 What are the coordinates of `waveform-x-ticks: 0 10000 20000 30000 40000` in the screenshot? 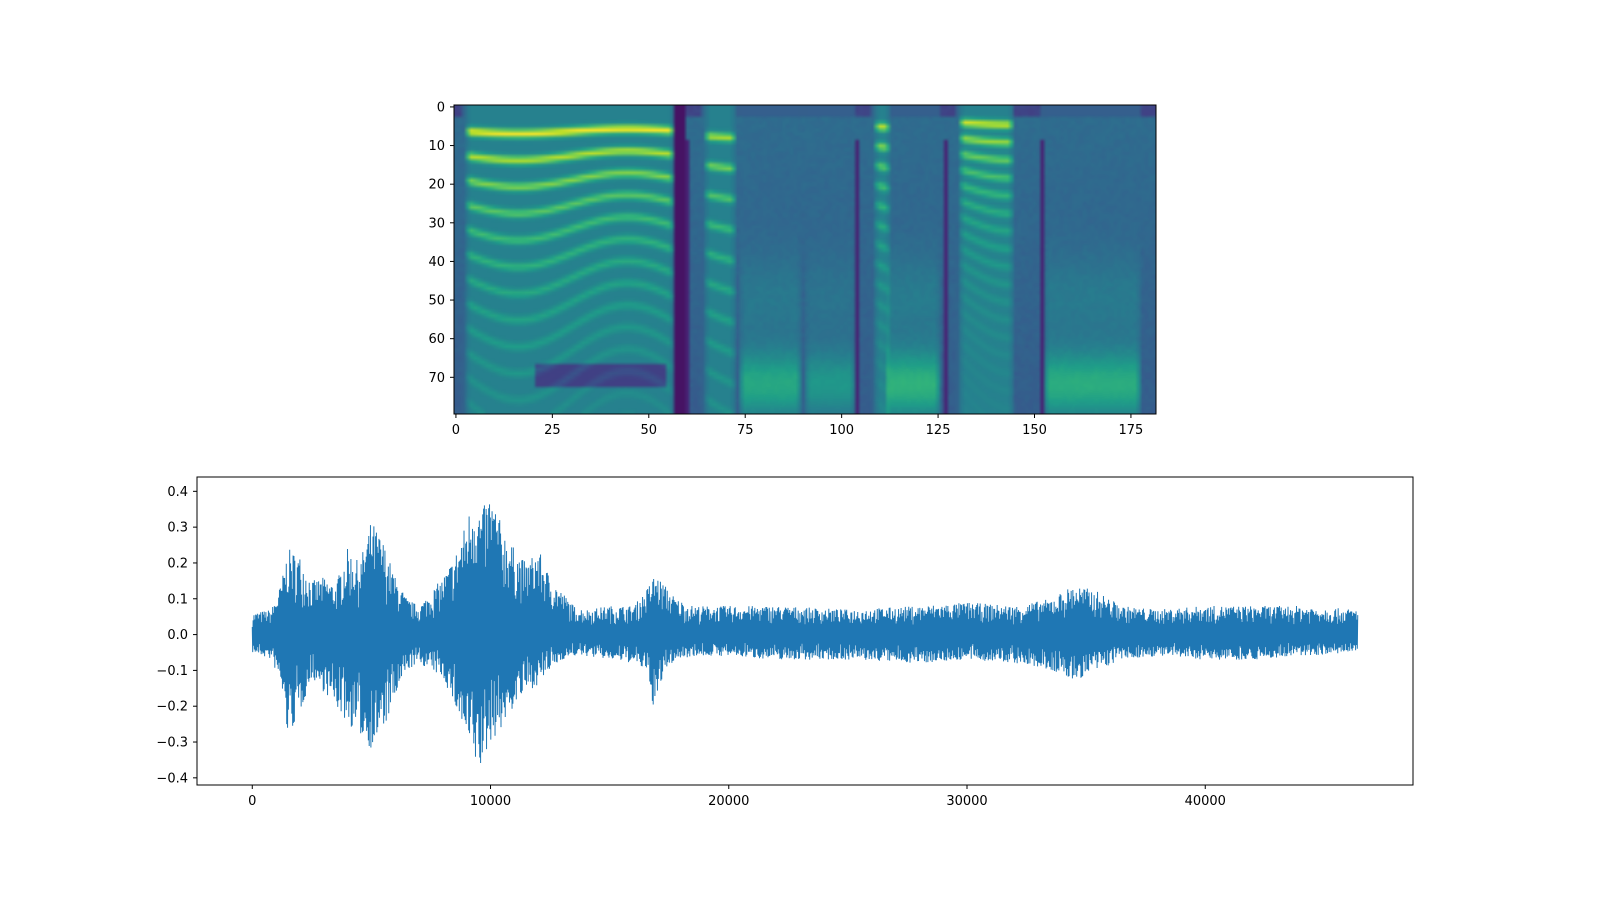 It's located at (737, 797).